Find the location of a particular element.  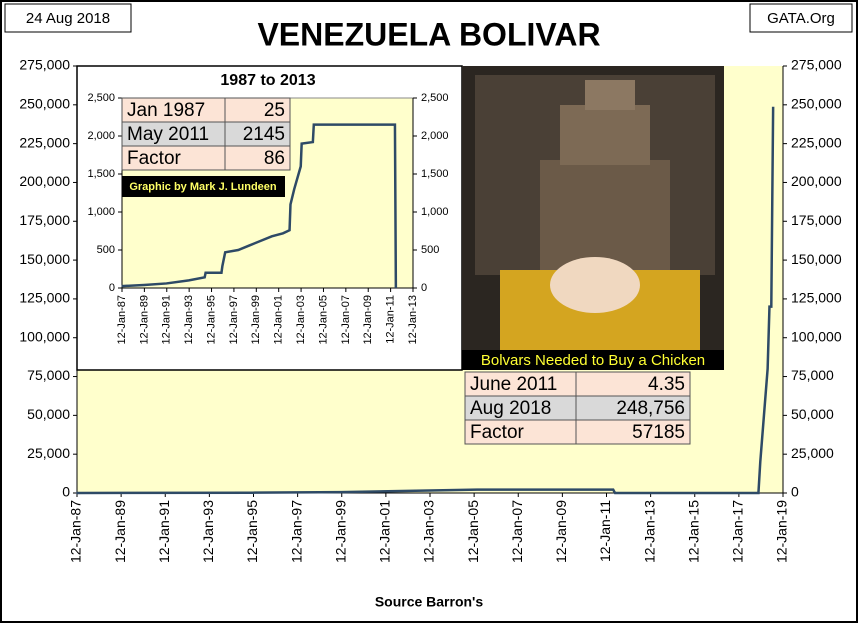

chicken is located at coordinates (595, 285).